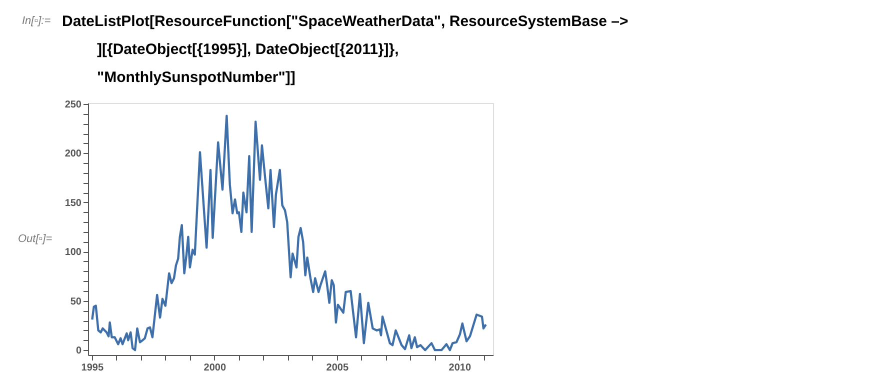 This screenshot has height=383, width=880. What do you see at coordinates (196, 77) in the screenshot?
I see `text: "MonthlySunspotNumber"]]` at bounding box center [196, 77].